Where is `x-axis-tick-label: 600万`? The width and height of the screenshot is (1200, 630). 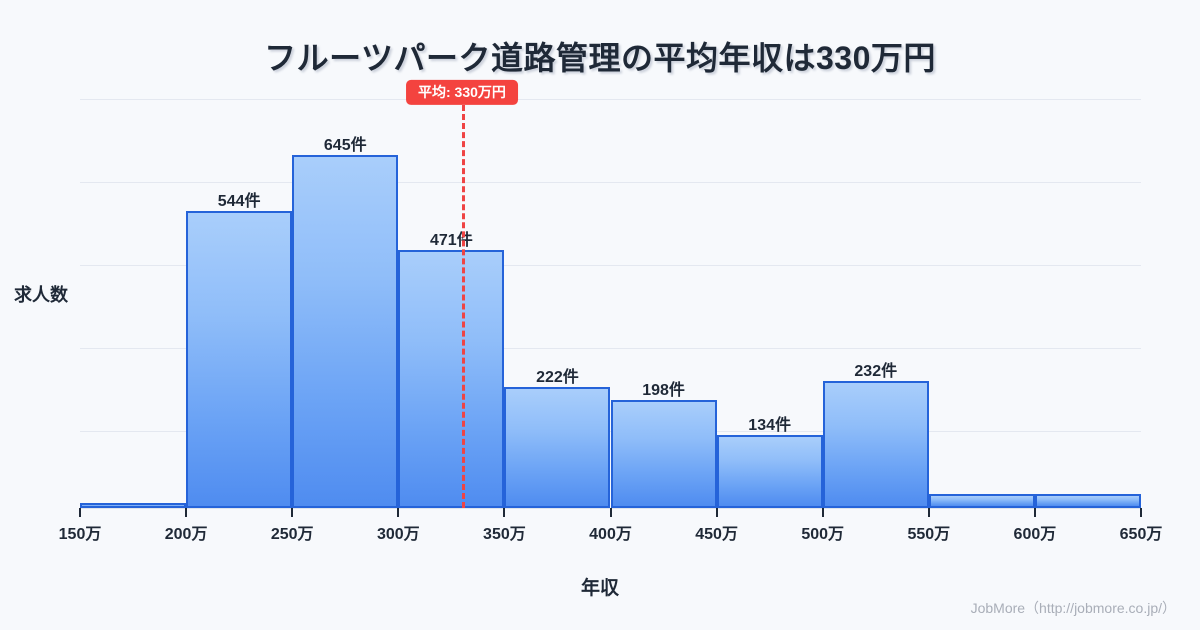
x-axis-tick-label: 600万 is located at coordinates (1035, 534).